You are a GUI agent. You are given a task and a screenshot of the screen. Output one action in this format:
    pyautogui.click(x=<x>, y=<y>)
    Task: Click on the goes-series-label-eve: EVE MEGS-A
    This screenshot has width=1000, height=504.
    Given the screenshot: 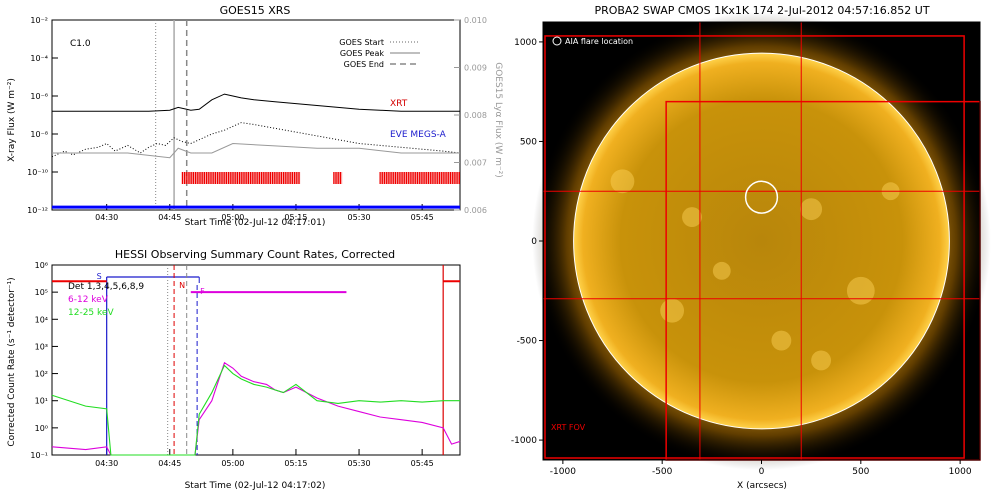 What is the action you would take?
    pyautogui.click(x=418, y=135)
    